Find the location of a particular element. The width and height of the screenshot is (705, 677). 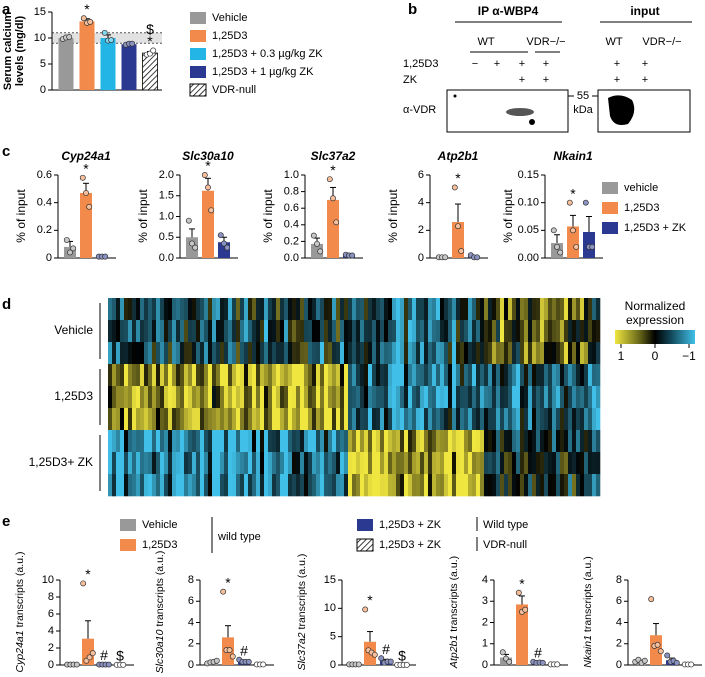

y-tick-label: 2.0 is located at coordinates (166, 175).